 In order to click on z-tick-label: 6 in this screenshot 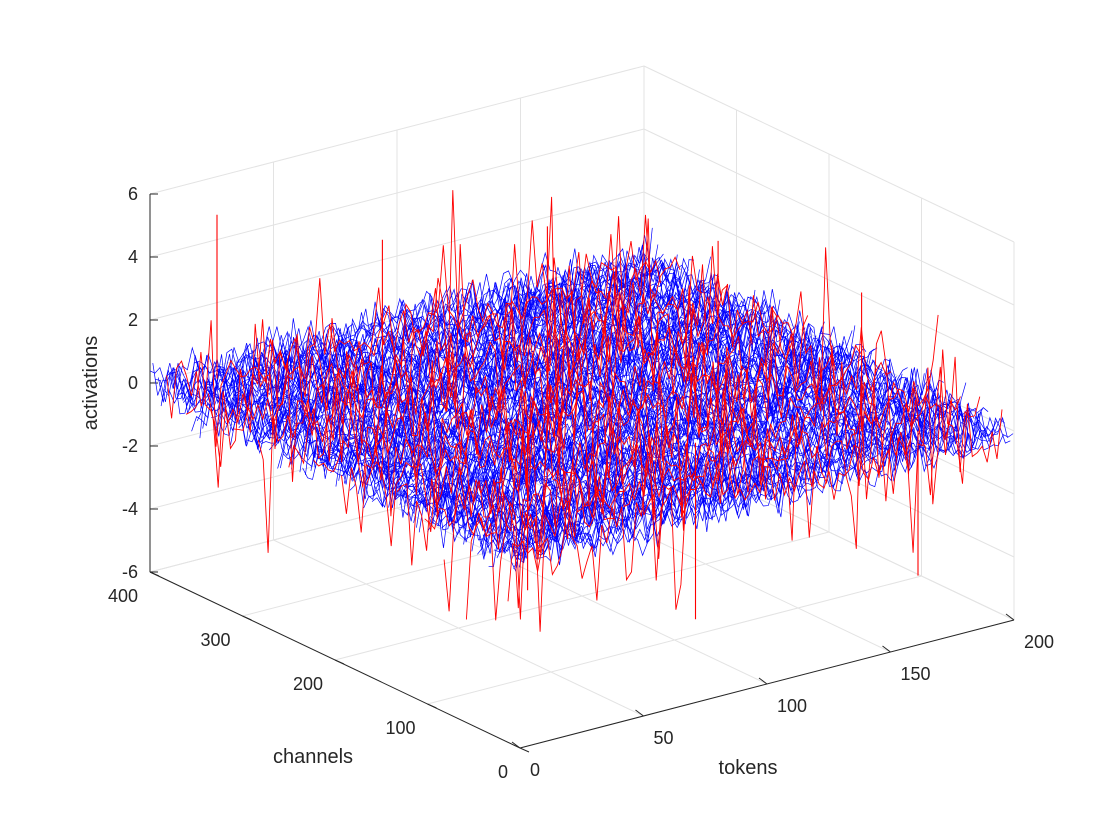, I will do `click(133, 194)`.